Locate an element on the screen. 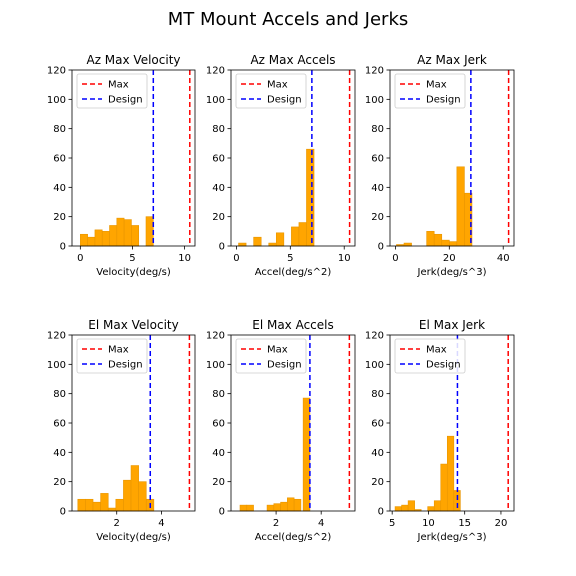 This screenshot has height=576, width=576. x-tick-label: 15 is located at coordinates (464, 523).